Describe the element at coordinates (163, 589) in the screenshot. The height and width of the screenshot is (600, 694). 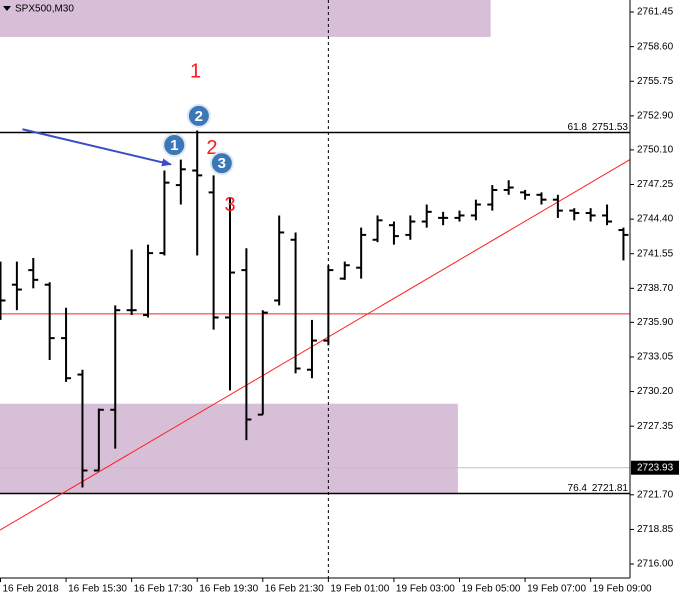
I see `x-tick-label: 16 Feb 17:30` at that location.